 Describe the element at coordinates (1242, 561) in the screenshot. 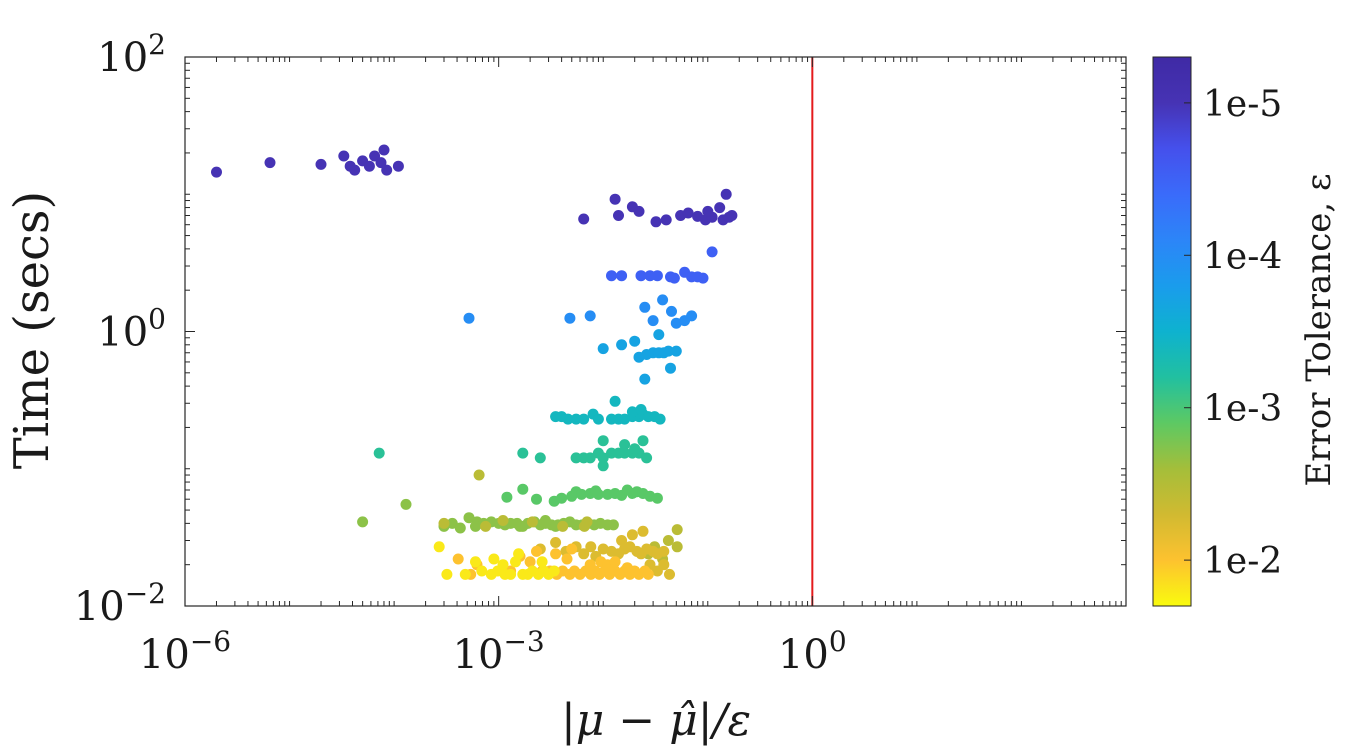

I see `colorbar-tick-label: 1e-2` at that location.